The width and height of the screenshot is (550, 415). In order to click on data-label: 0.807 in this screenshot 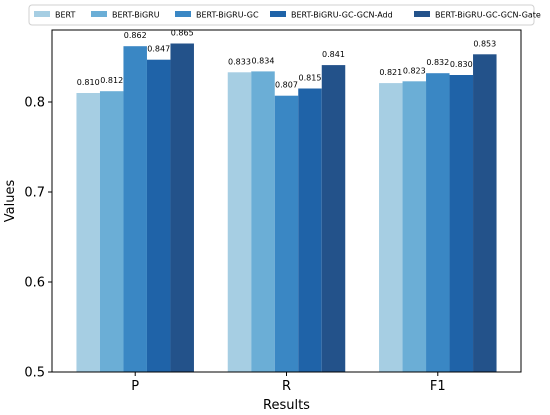, I will do `click(286, 85)`.